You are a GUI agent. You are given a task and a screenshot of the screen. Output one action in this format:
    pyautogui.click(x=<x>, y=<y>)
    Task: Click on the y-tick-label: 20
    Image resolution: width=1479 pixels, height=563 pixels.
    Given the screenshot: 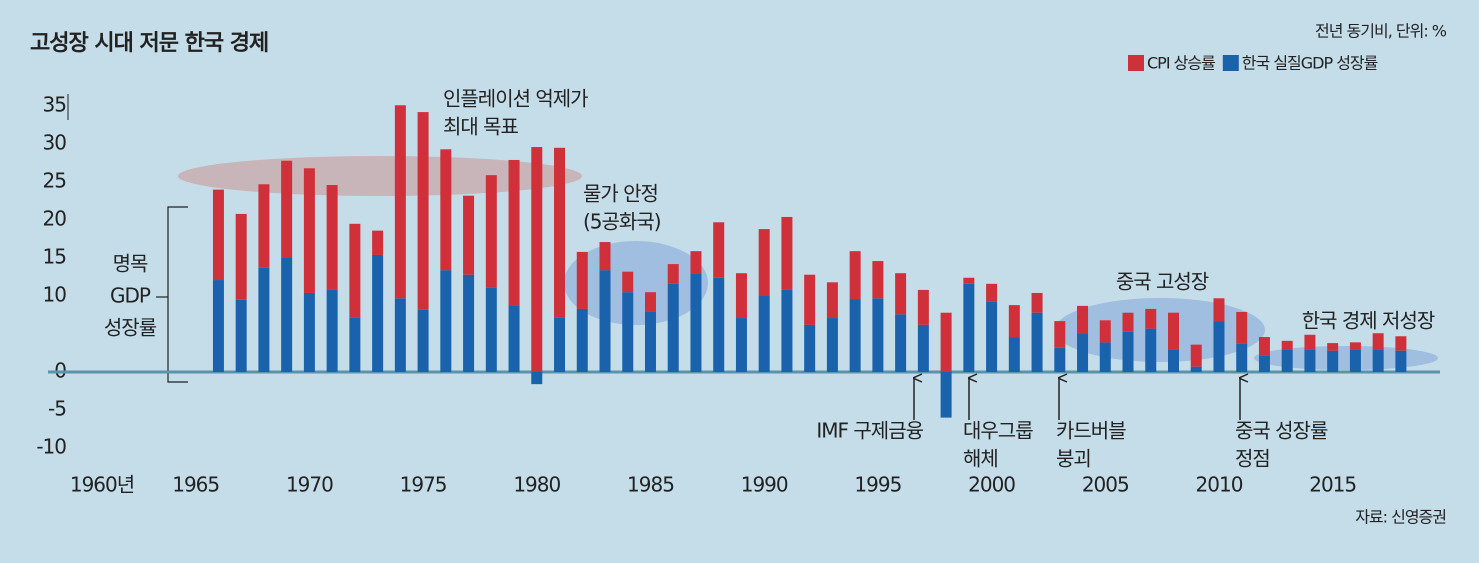 What is the action you would take?
    pyautogui.click(x=55, y=219)
    